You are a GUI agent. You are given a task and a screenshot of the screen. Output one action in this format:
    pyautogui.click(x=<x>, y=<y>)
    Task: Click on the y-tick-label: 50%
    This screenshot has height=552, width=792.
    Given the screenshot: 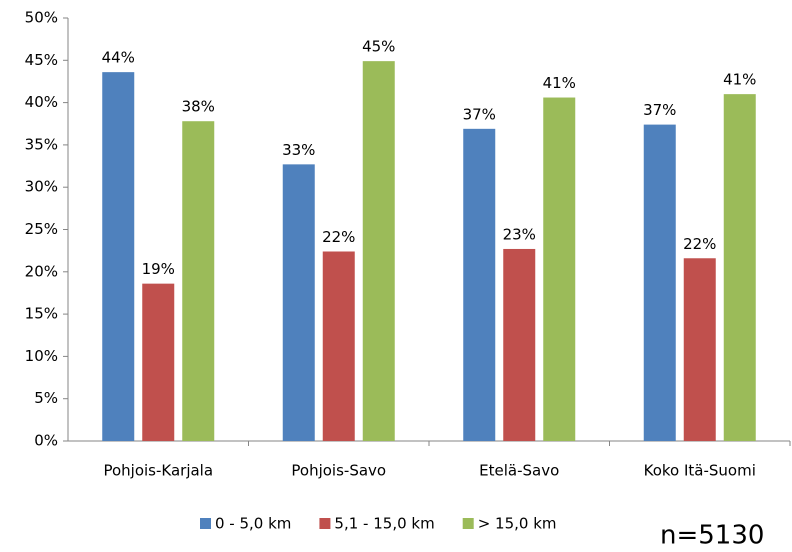 What is the action you would take?
    pyautogui.click(x=41, y=18)
    